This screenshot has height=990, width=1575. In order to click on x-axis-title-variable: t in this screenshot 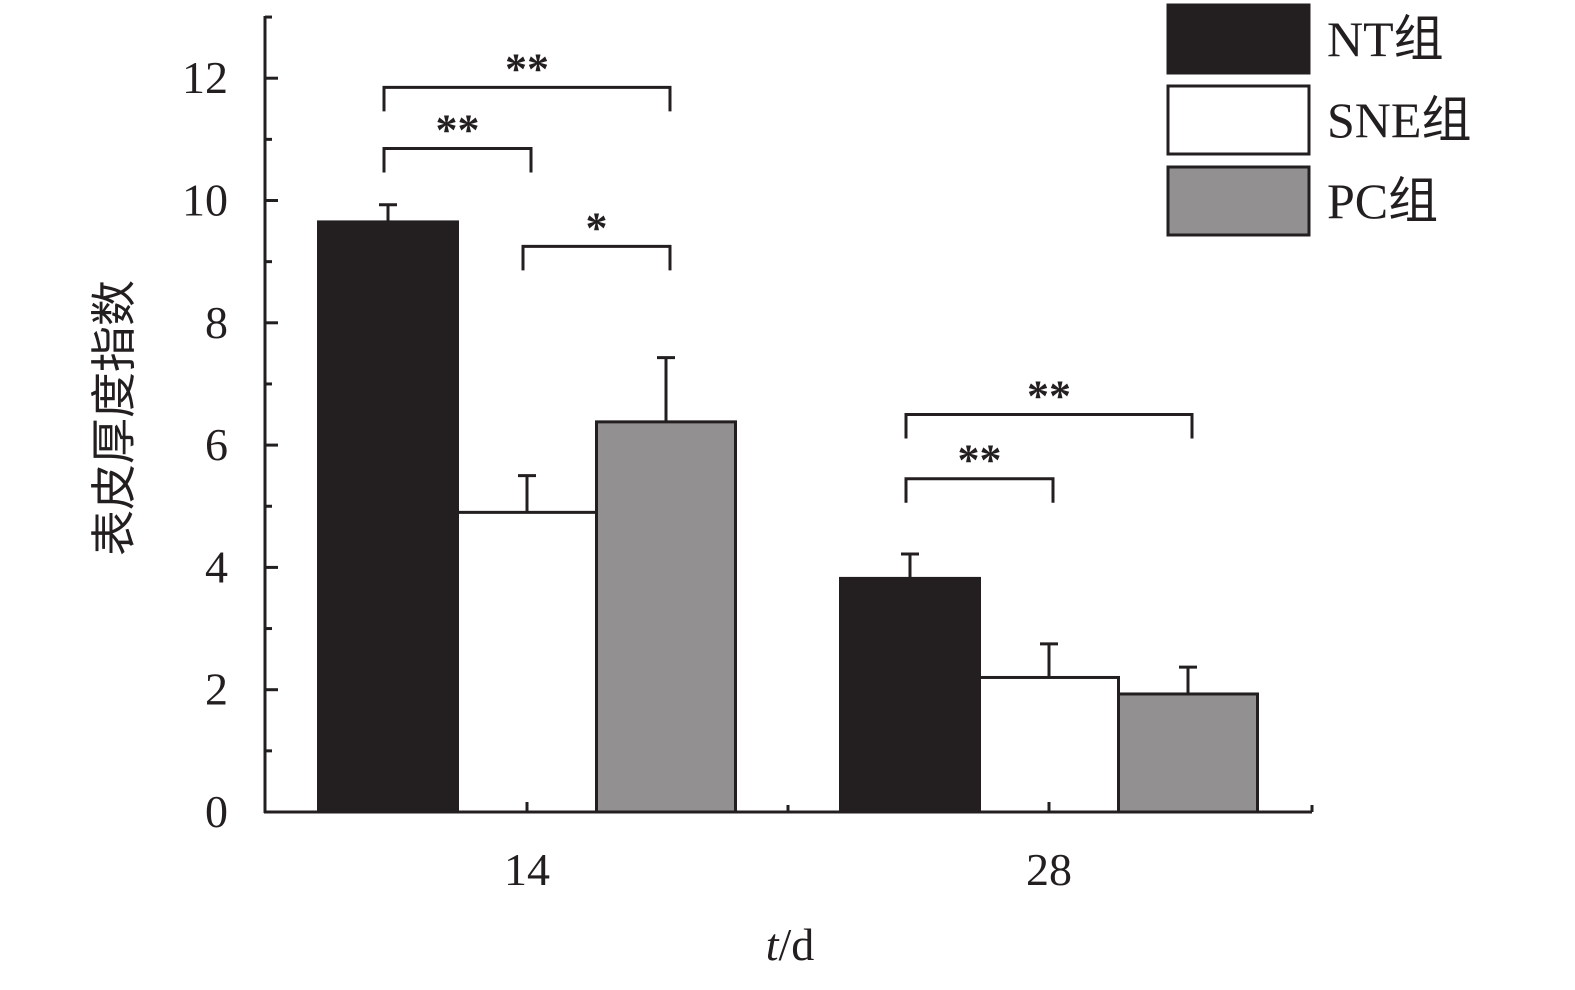, I will do `click(773, 944)`.